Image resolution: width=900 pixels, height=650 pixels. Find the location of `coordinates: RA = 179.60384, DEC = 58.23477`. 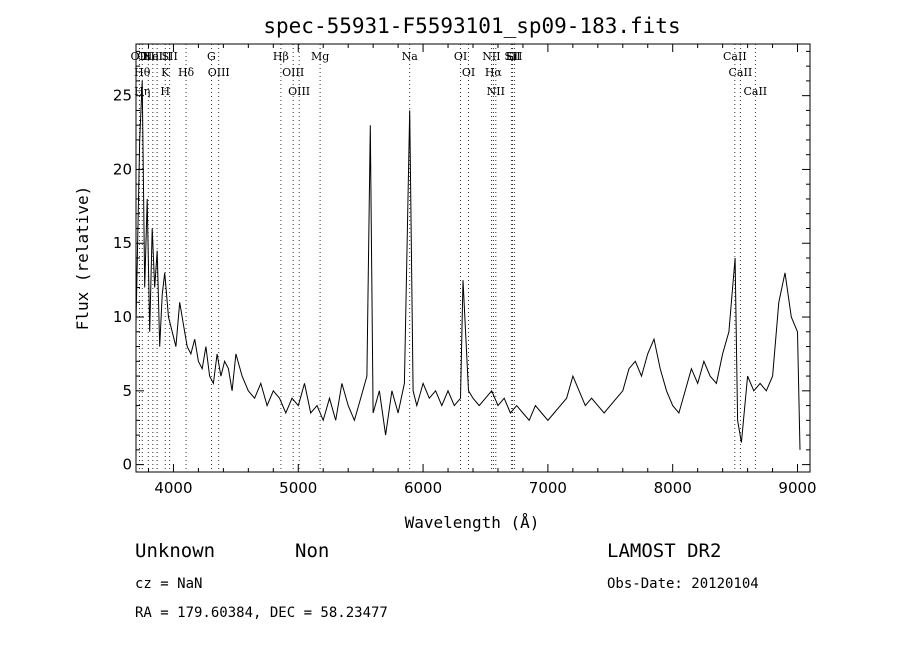

coordinates: RA = 179.60384, DEC = 58.23477 is located at coordinates (261, 613).